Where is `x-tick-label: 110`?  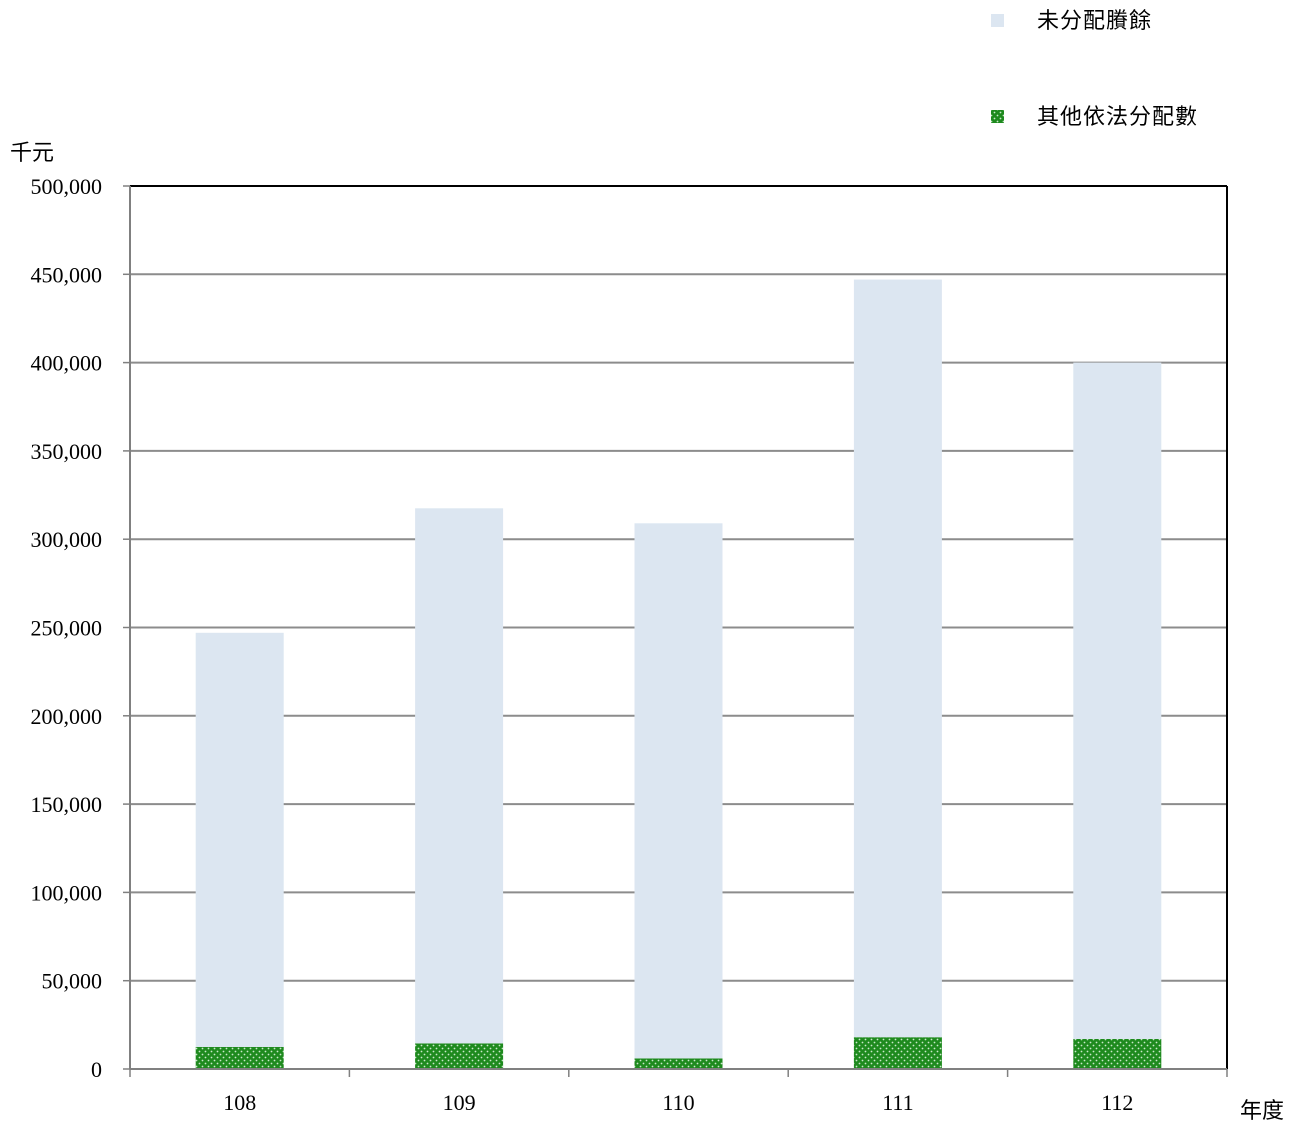 x-tick-label: 110 is located at coordinates (678, 1102).